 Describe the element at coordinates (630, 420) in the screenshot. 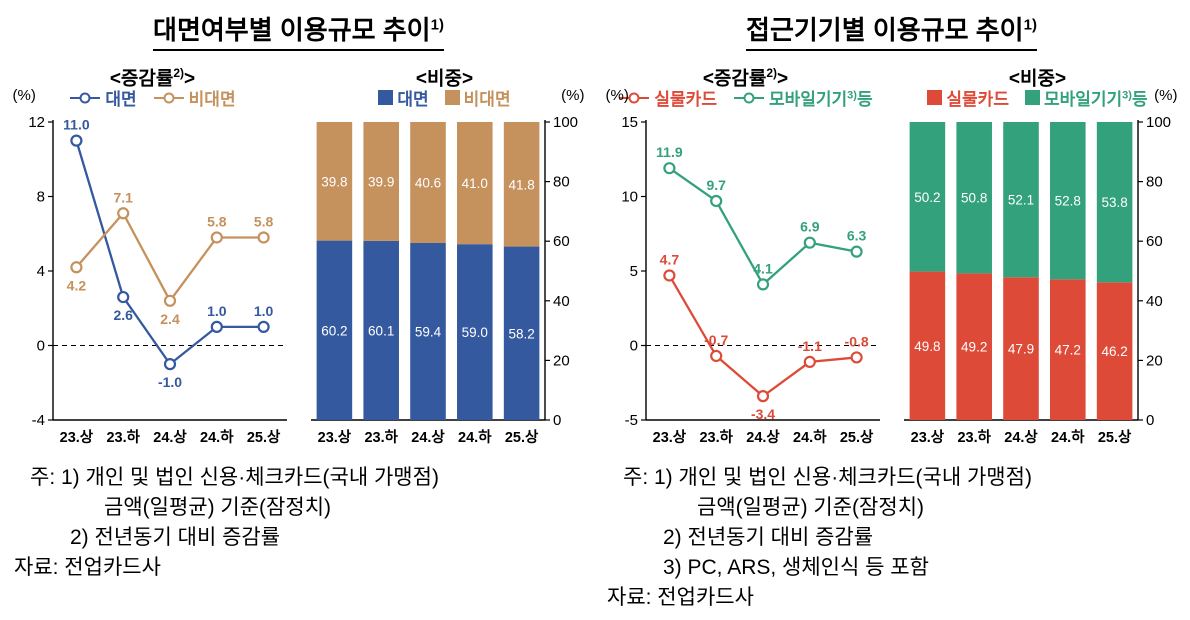

I see `y-tick-label: -5` at that location.